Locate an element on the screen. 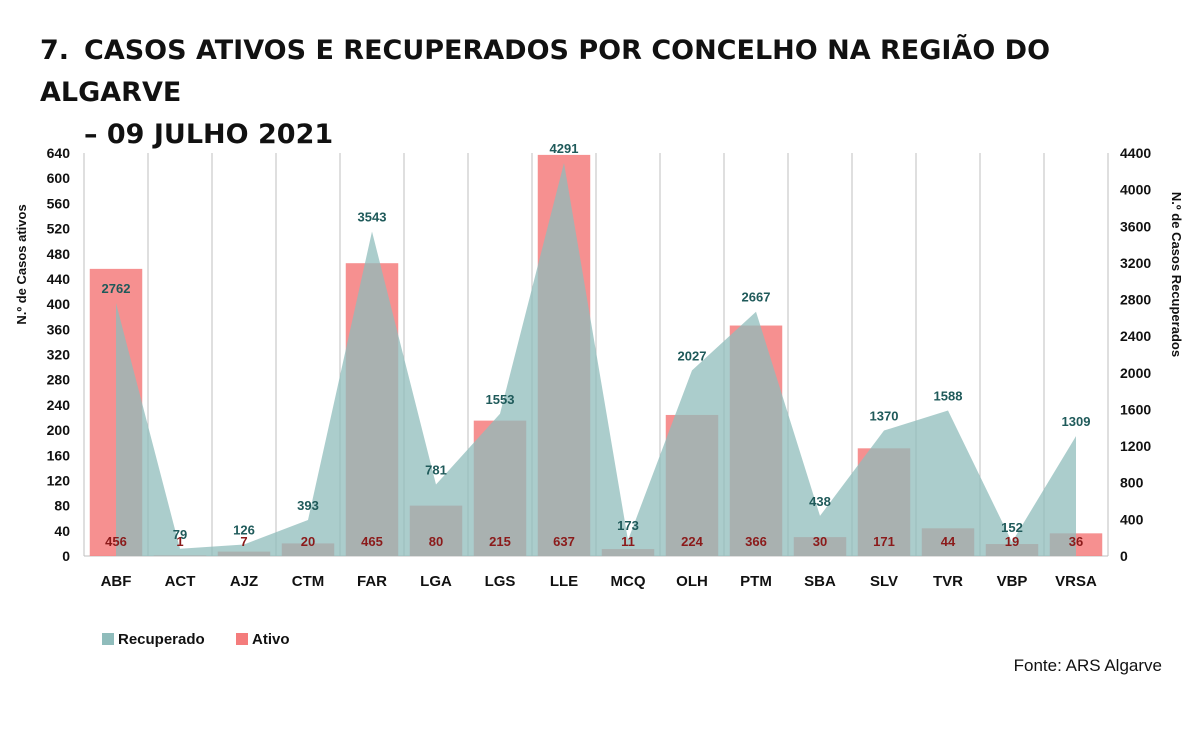 This screenshot has width=1200, height=731. x-tick-label: MCQ is located at coordinates (628, 581).